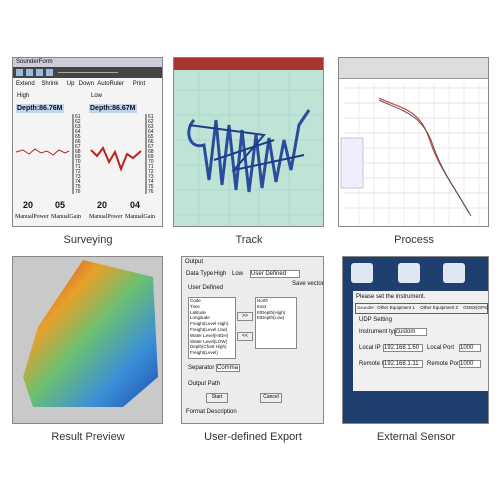  I want to click on field-item: Water Level(HIGH), so click(209, 335).